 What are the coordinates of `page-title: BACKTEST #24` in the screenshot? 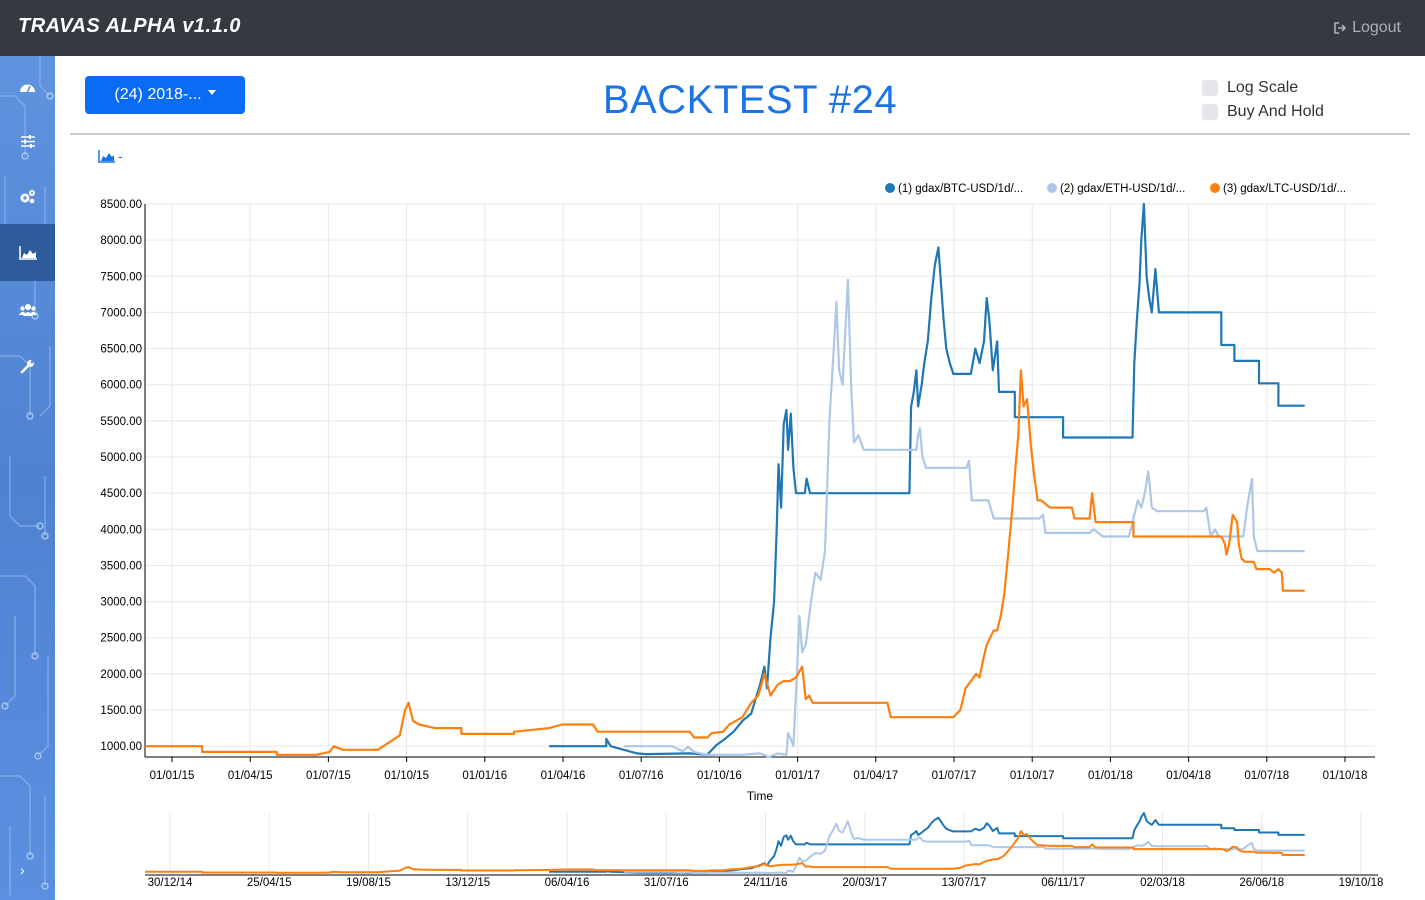 It's located at (750, 100).